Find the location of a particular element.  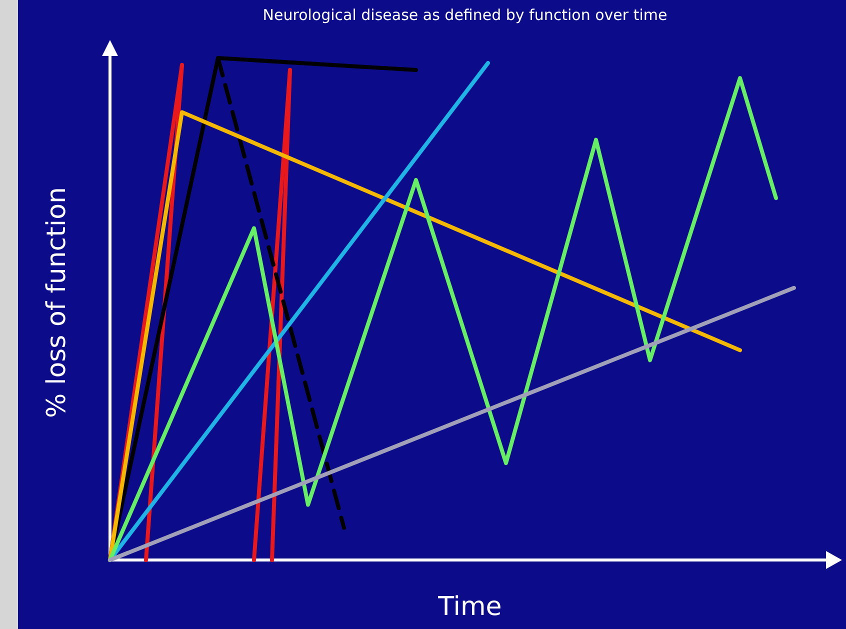

y-axis-title: % loss of function is located at coordinates (57, 302).